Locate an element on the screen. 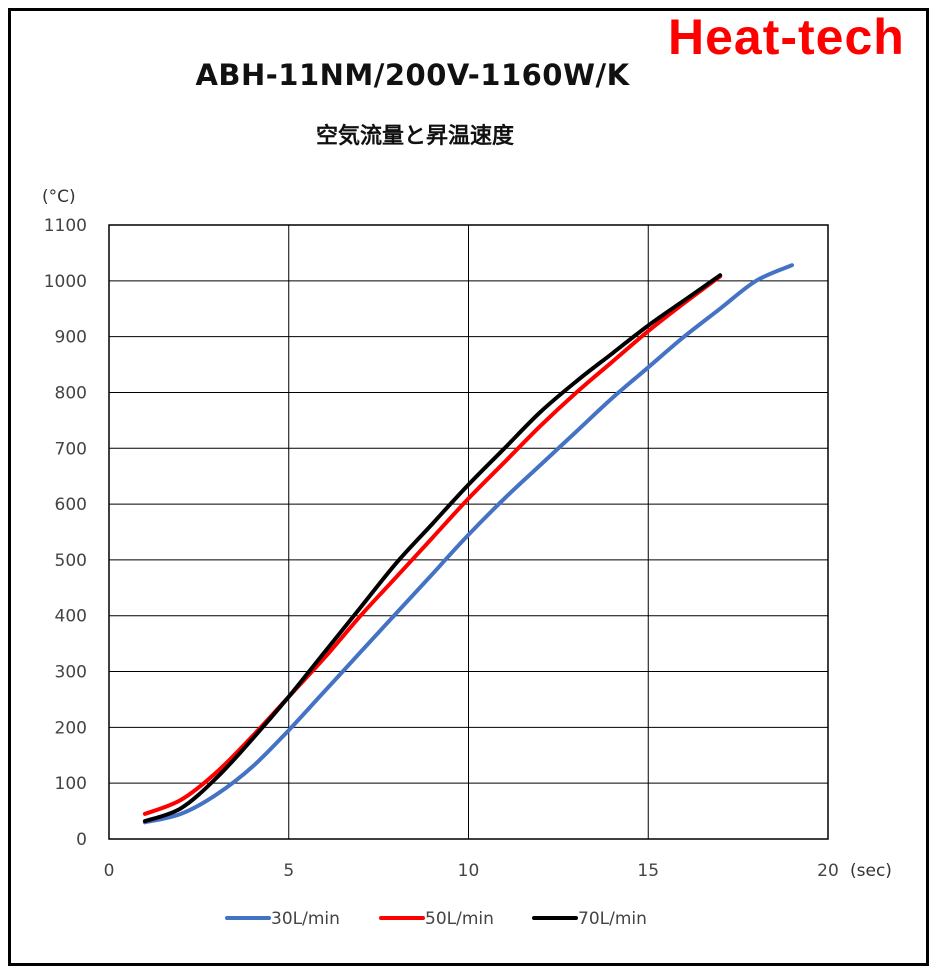 The width and height of the screenshot is (937, 972). x-tick-label: 0 is located at coordinates (109, 871).